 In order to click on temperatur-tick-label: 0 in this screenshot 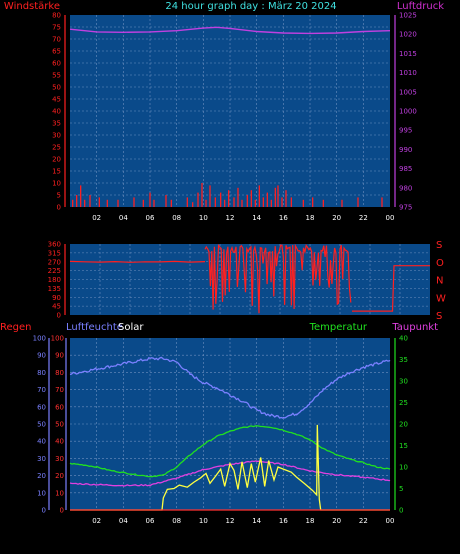, I will do `click(401, 511)`.